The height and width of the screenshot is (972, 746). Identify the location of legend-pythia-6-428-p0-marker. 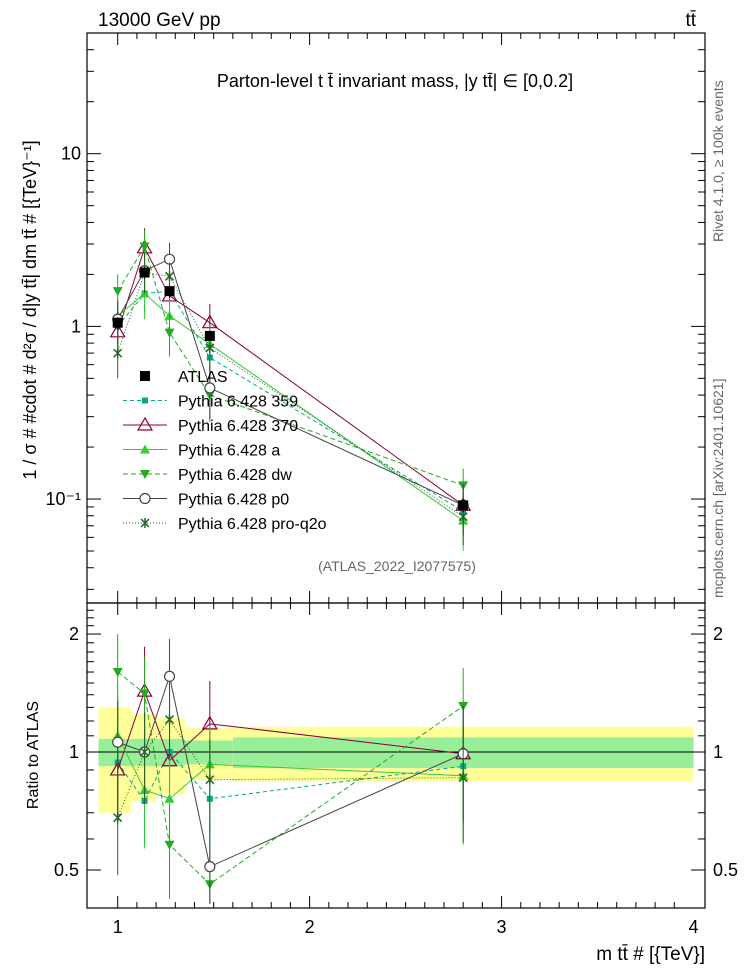
(145, 498).